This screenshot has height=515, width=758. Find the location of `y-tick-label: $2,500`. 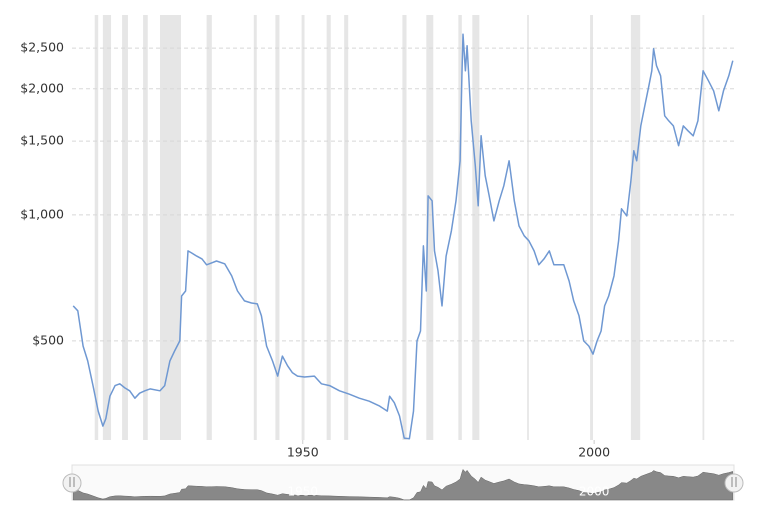

y-tick-label: $2,500 is located at coordinates (42, 47).